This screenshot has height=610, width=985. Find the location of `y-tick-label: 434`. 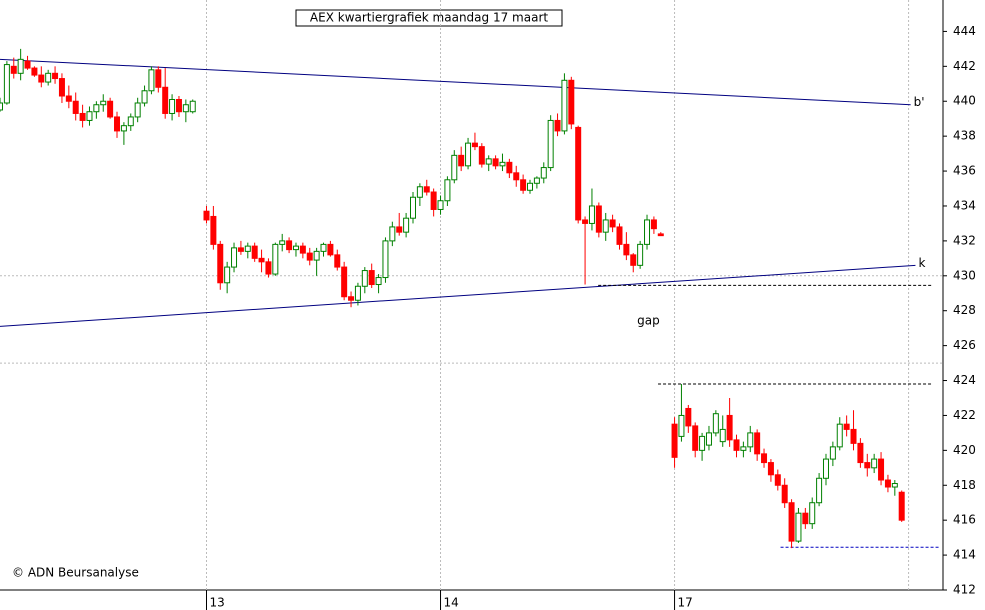

y-tick-label: 434 is located at coordinates (964, 205).